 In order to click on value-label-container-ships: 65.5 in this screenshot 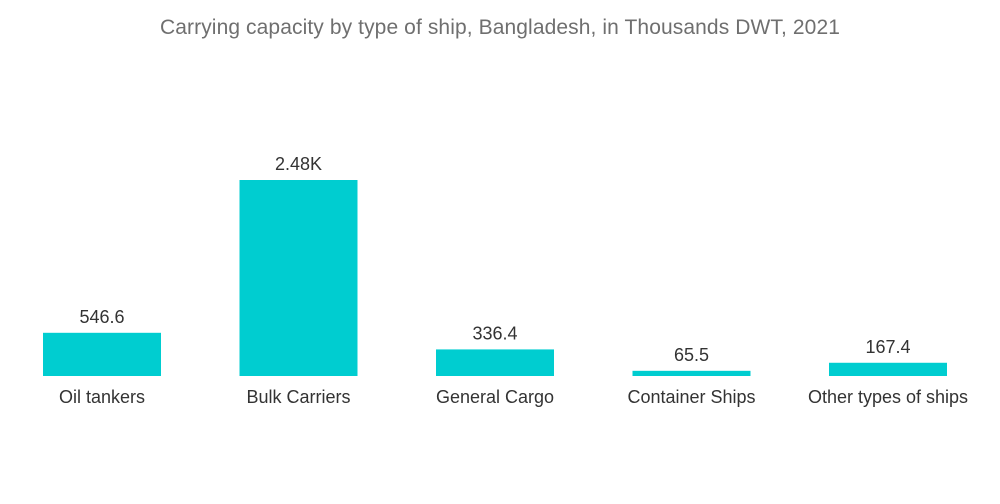, I will do `click(691, 355)`.